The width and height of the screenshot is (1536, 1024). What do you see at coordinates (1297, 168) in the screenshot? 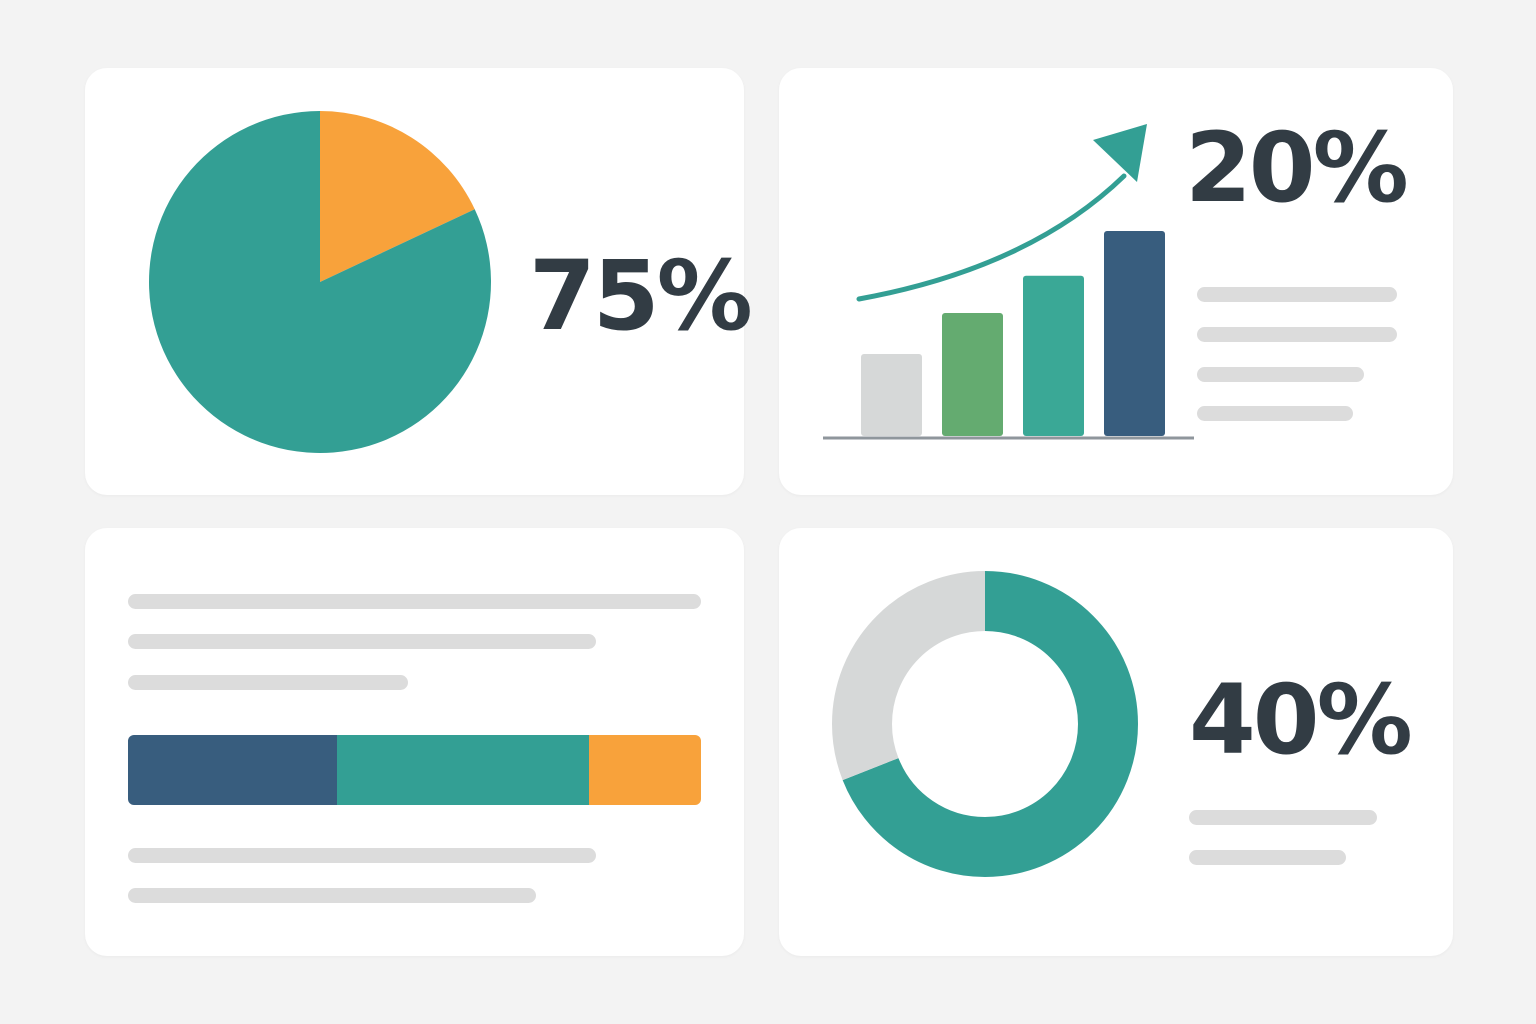
I see `bar-value-label: 20%` at bounding box center [1297, 168].